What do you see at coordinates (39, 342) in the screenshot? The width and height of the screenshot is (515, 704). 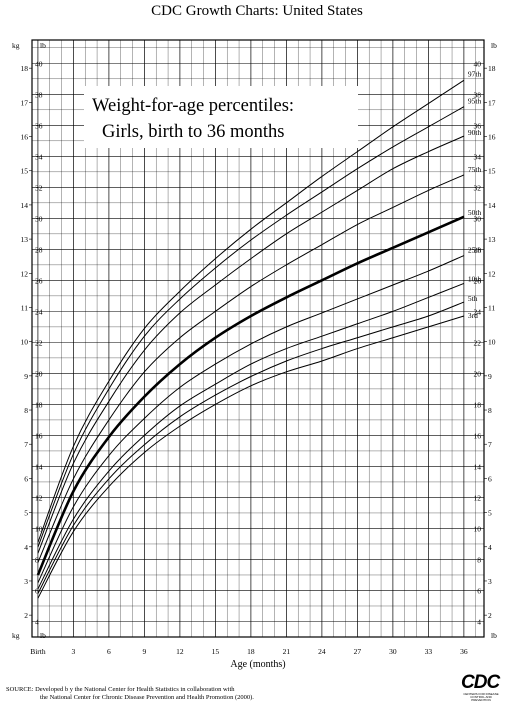 I see `lb-tick-label-left: 22` at bounding box center [39, 342].